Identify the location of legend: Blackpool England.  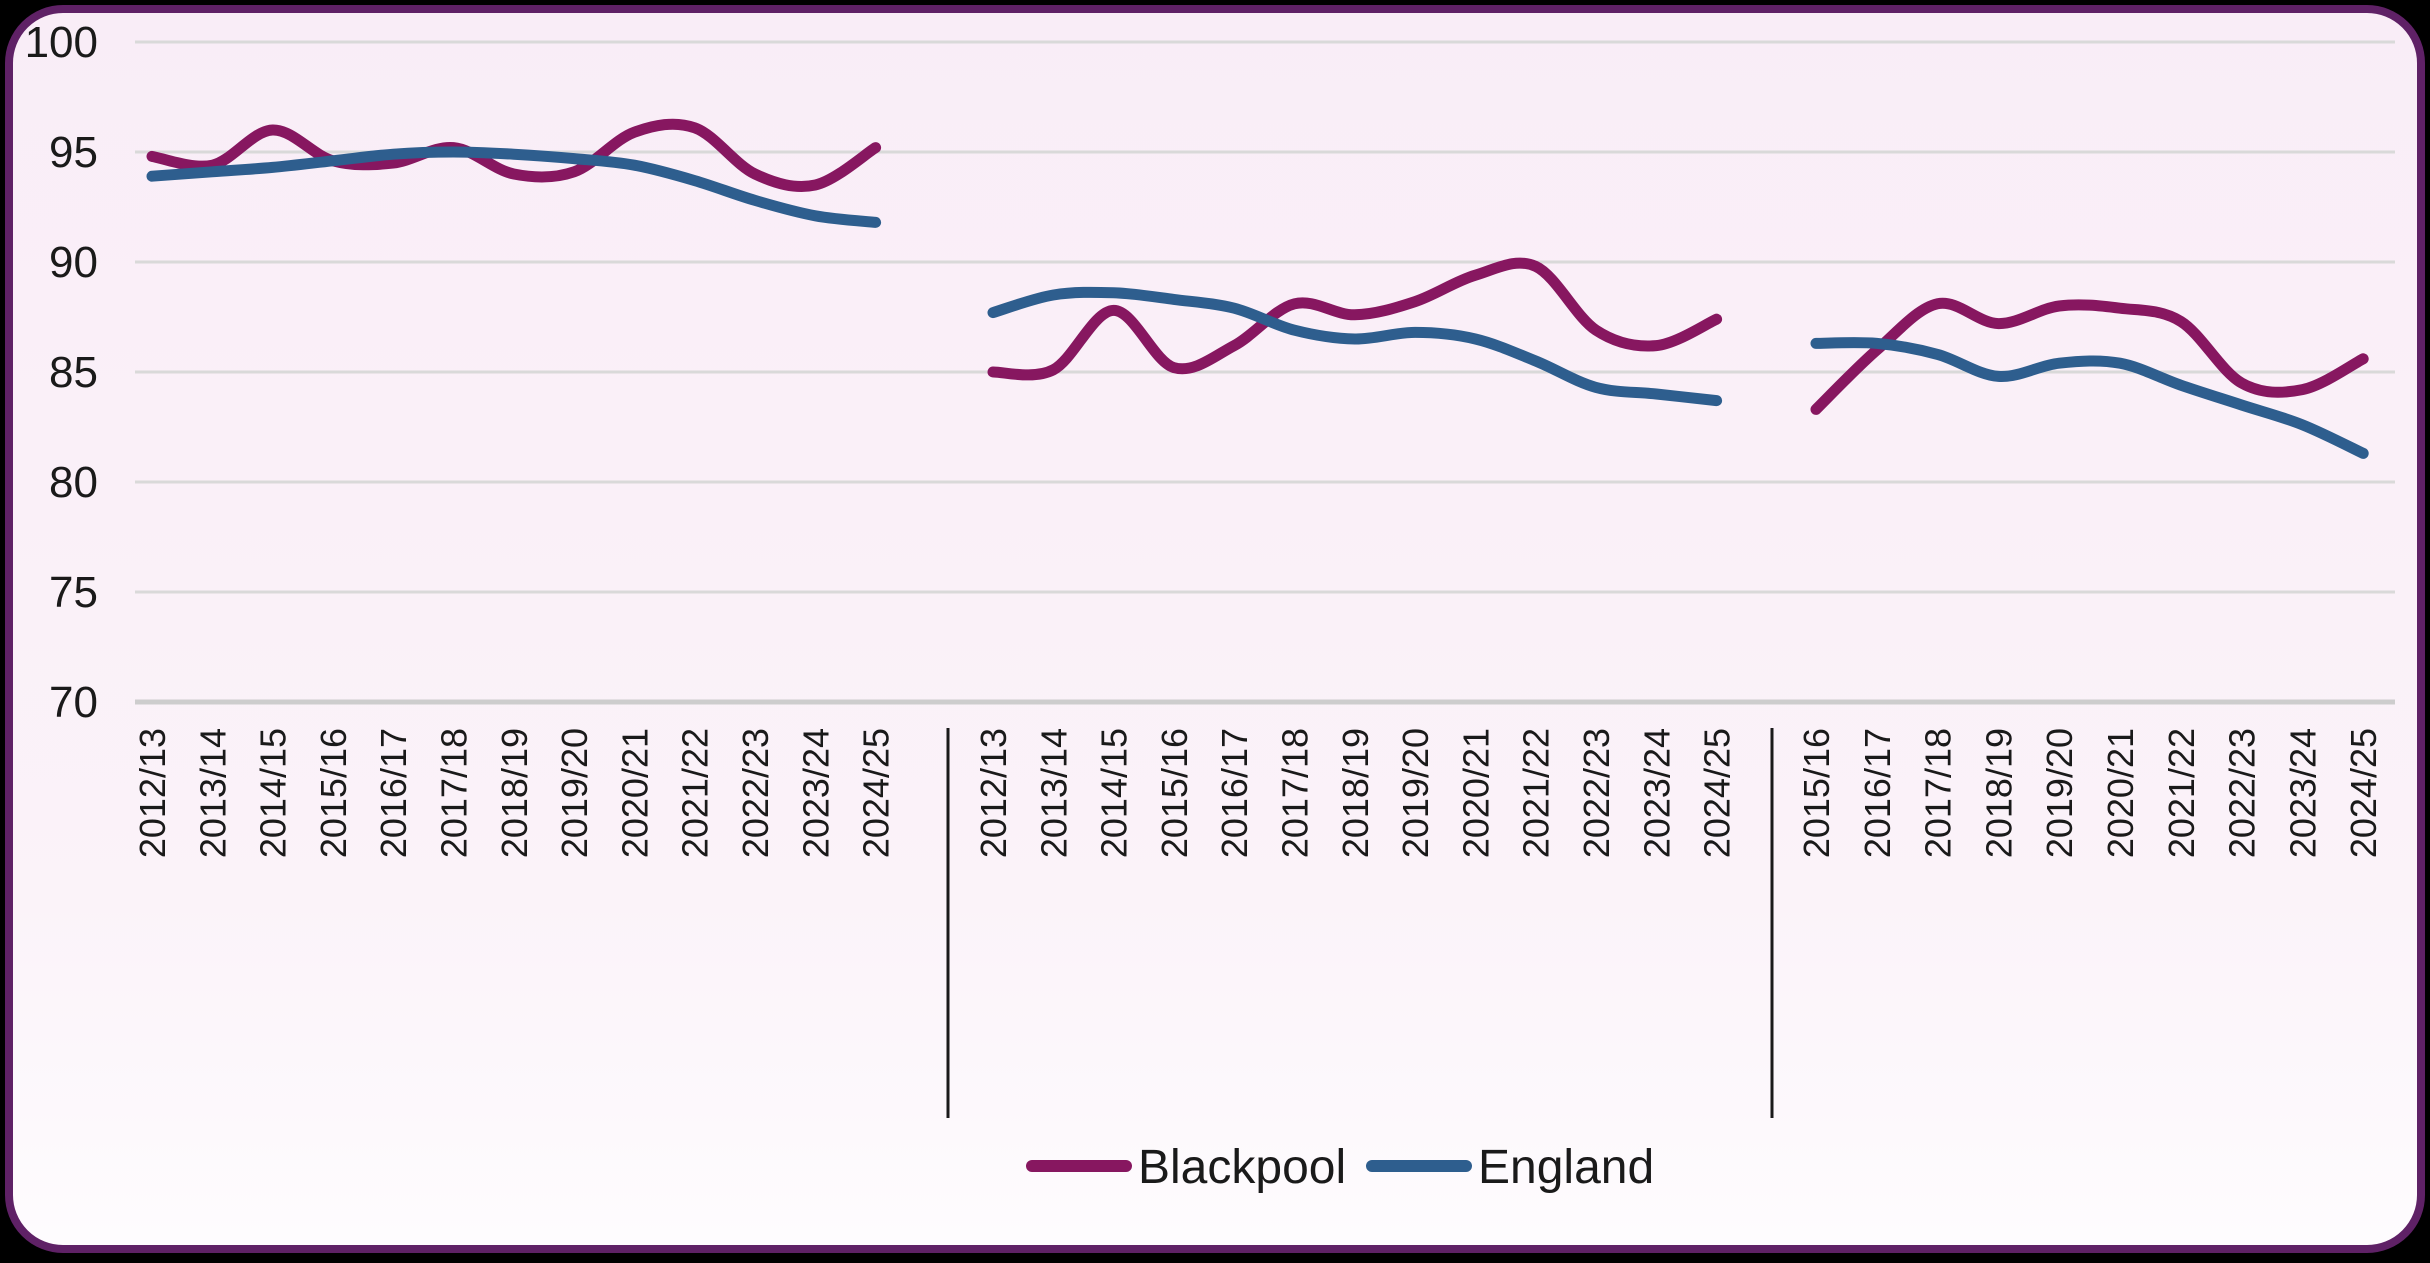
(1340, 1167).